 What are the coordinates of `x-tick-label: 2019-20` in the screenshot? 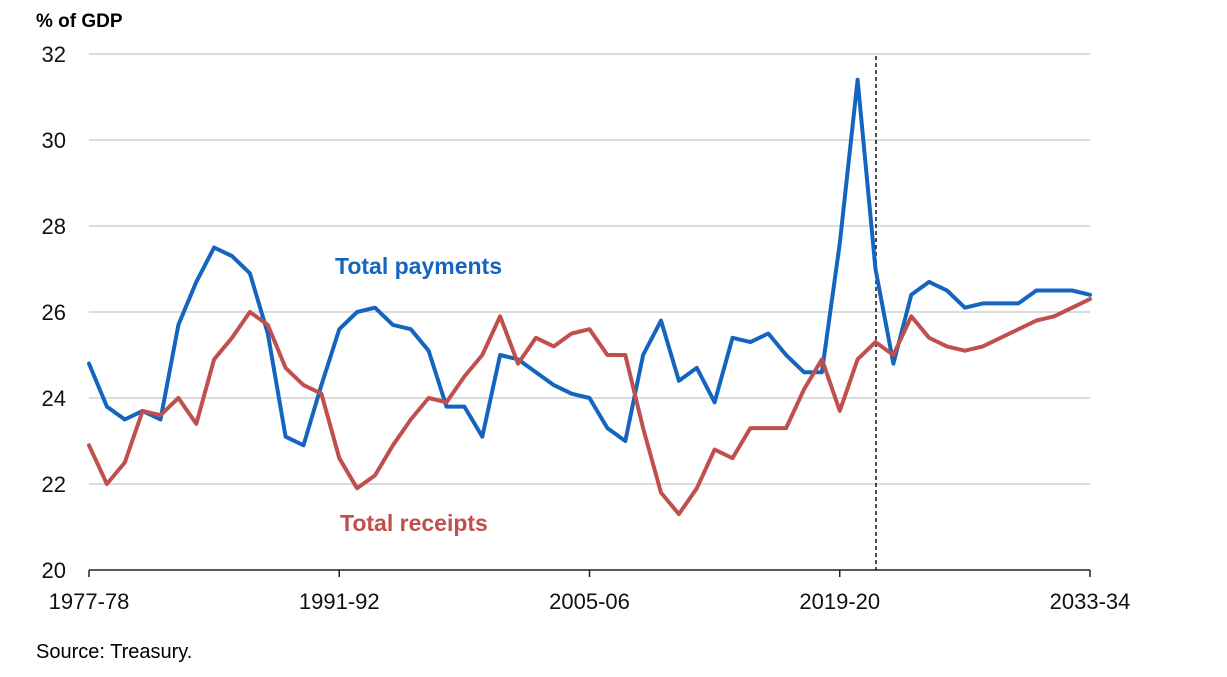 It's located at (839, 601).